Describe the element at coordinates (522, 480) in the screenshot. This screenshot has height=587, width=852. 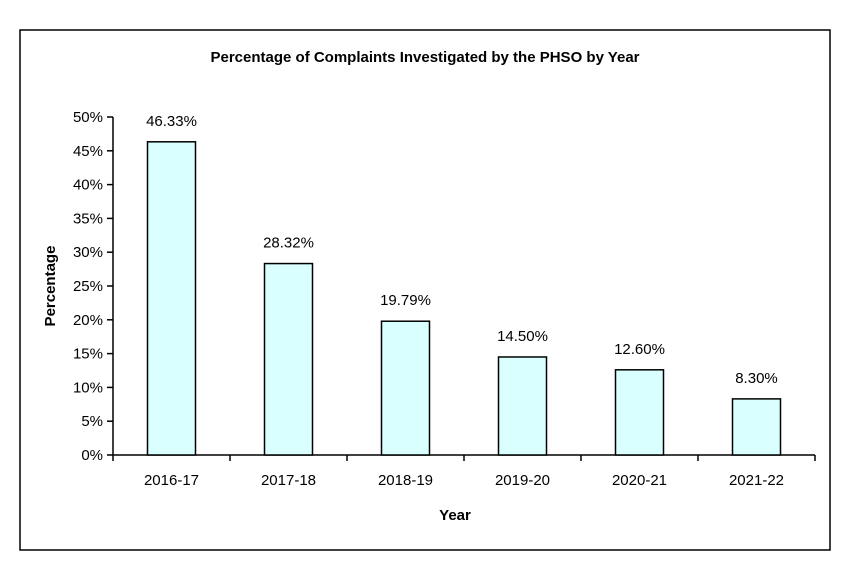
I see `x-tick-label: 2019-20` at that location.